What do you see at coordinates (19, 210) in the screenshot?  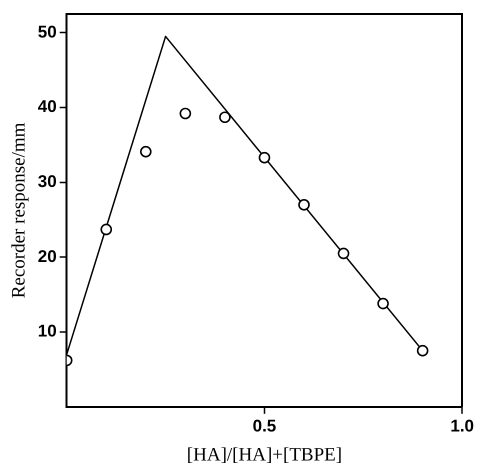 I see `y-axis-title: Recorder response/mm` at bounding box center [19, 210].